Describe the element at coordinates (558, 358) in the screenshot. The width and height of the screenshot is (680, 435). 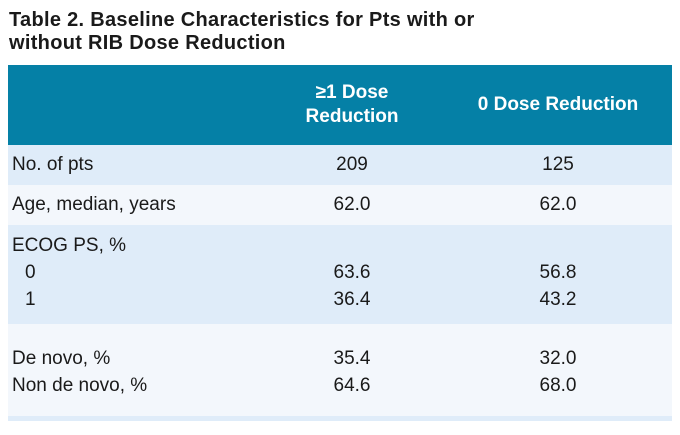
I see `row-value-0-dose: 32.0` at that location.